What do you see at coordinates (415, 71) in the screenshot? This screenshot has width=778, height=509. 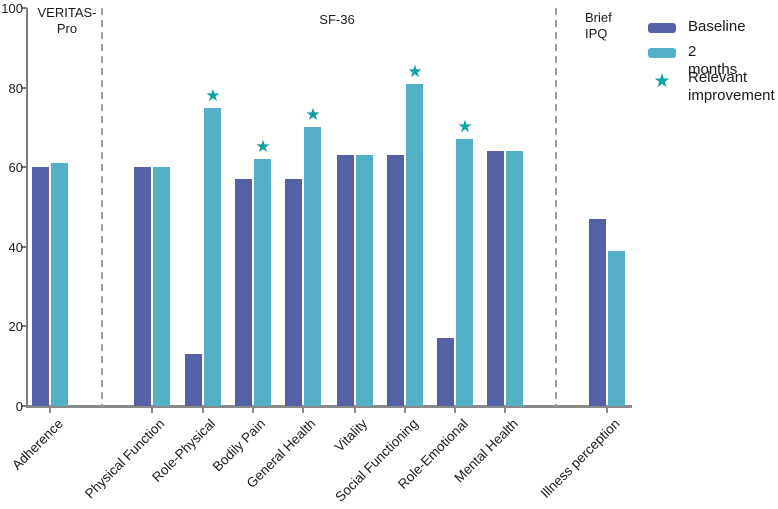 I see `relevant-improvement-star-social-functioning: ★` at bounding box center [415, 71].